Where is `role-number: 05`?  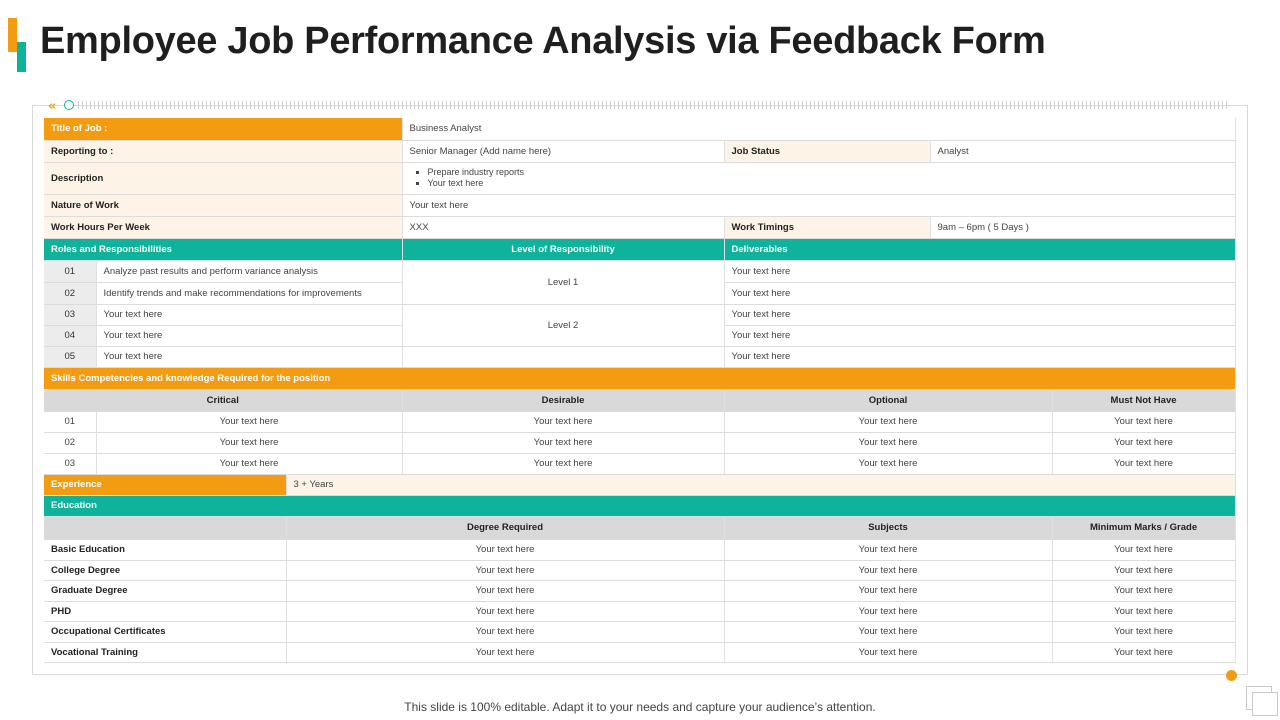
role-number: 05 is located at coordinates (70, 357).